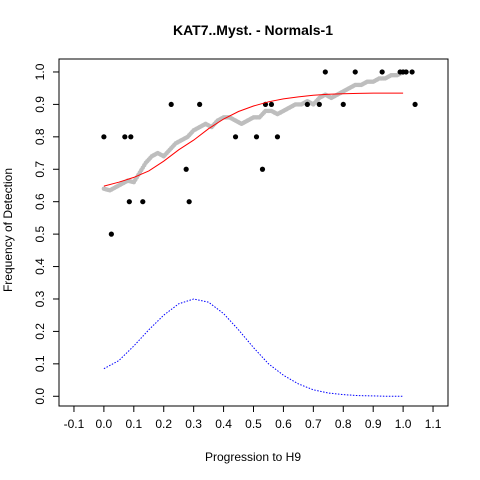 The height and width of the screenshot is (480, 480). Describe the element at coordinates (40, 169) in the screenshot. I see `y-tick-label: 0.7` at that location.